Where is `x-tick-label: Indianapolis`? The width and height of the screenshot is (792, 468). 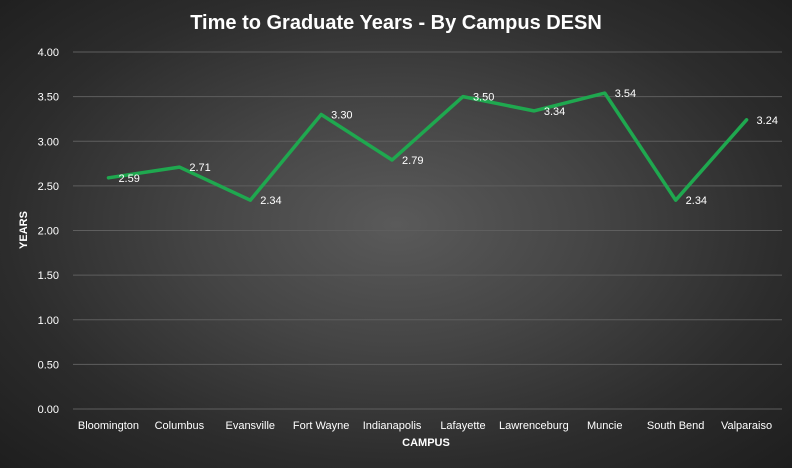 x-tick-label: Indianapolis is located at coordinates (392, 426).